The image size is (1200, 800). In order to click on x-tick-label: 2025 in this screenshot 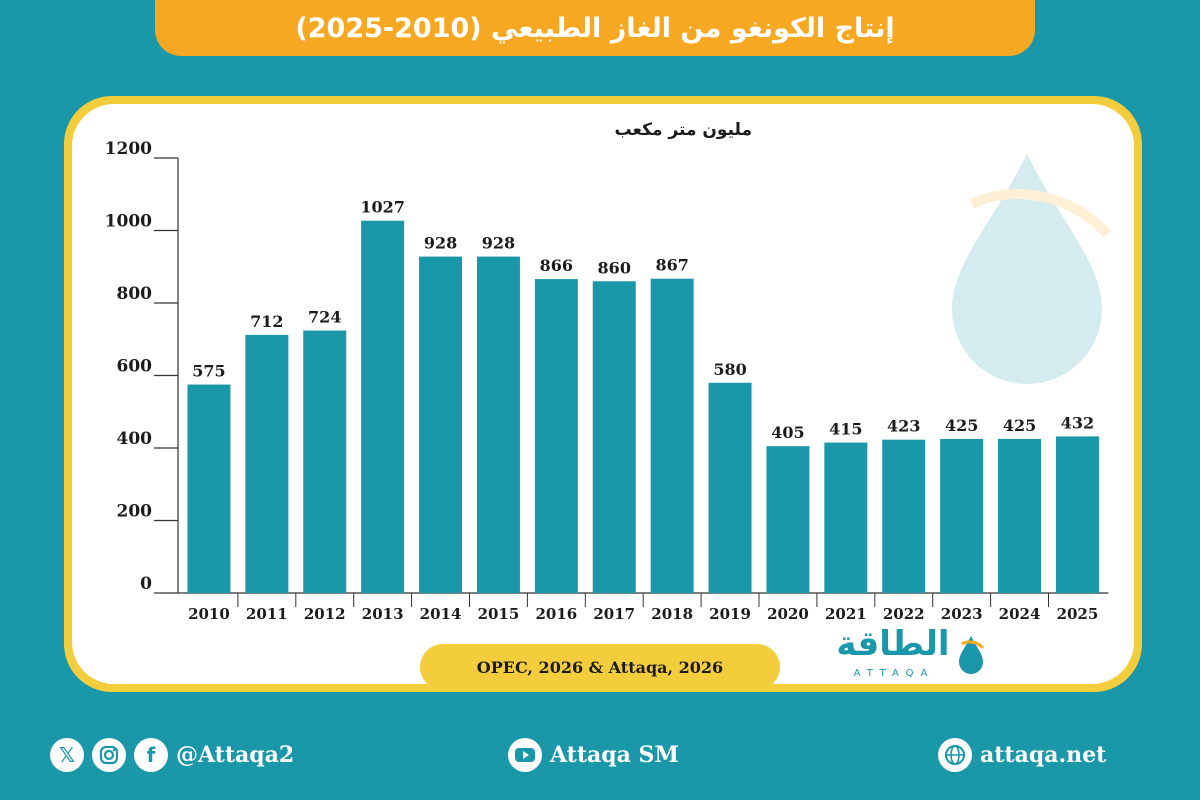, I will do `click(1078, 614)`.